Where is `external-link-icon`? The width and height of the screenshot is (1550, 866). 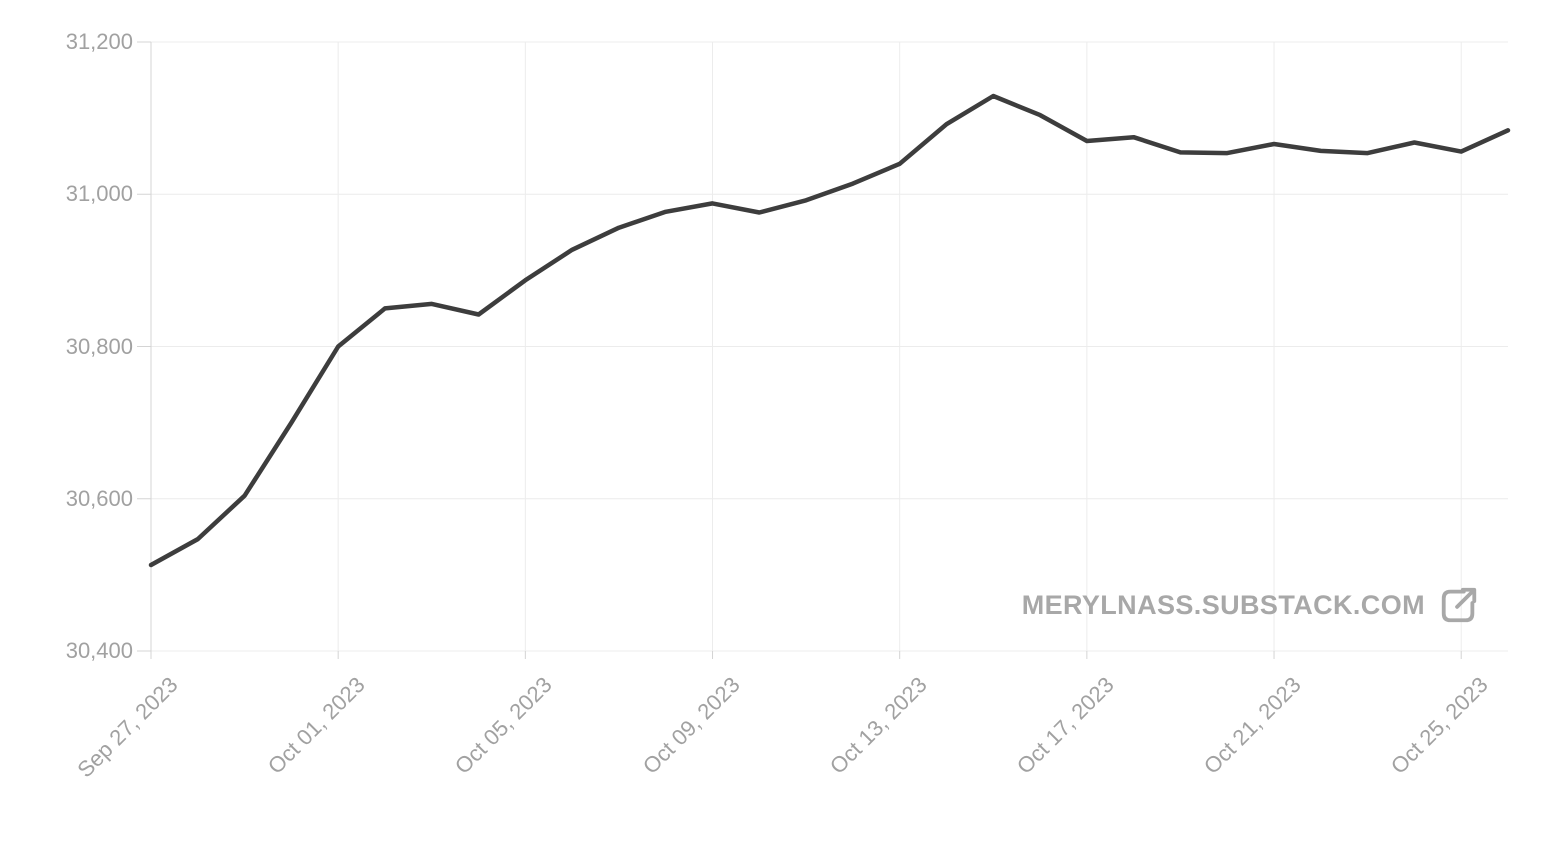 external-link-icon is located at coordinates (1459, 605).